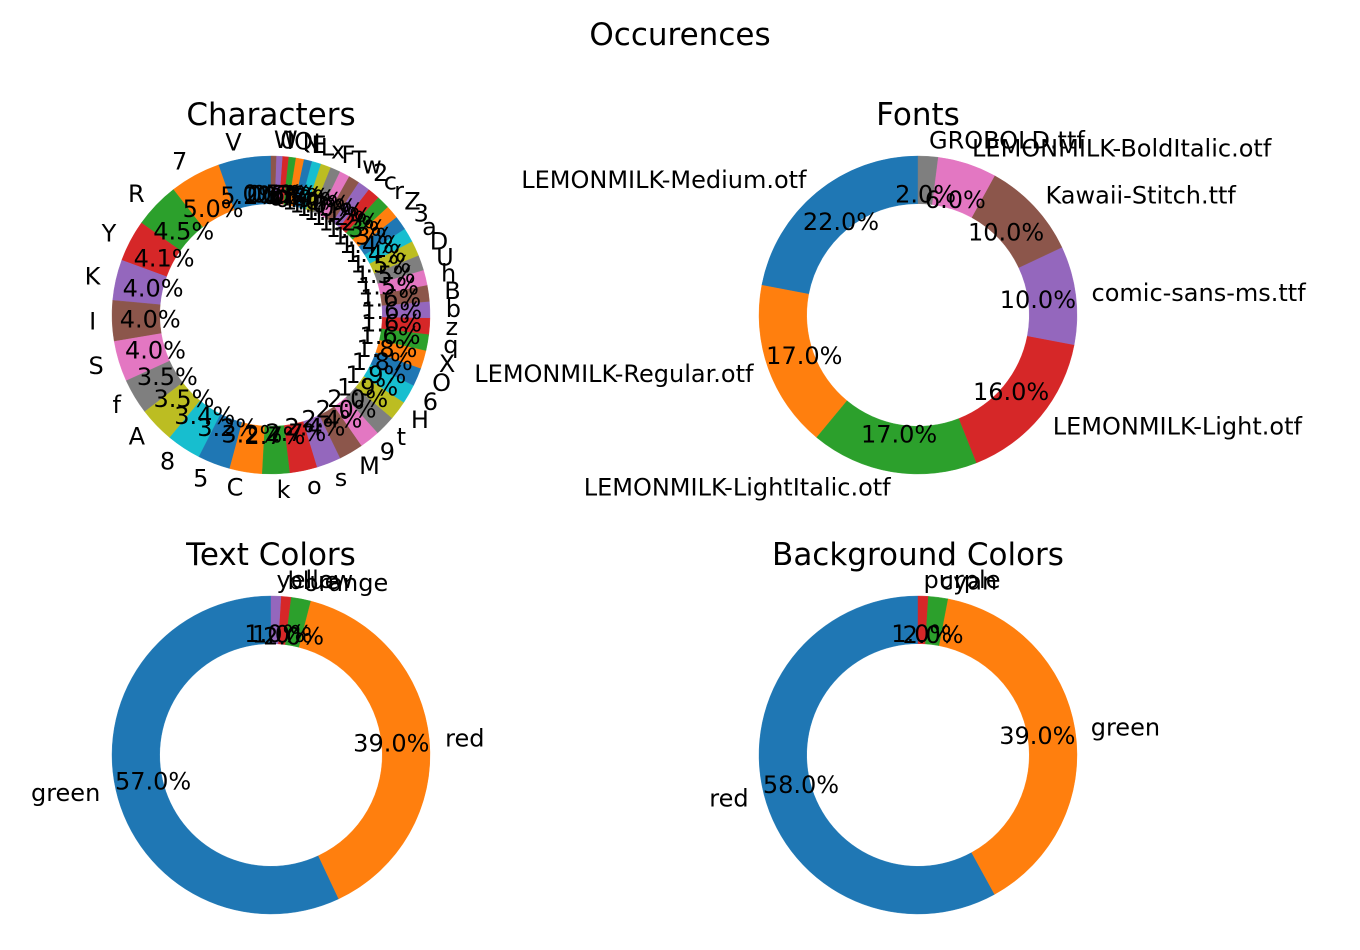 The height and width of the screenshot is (950, 1360). What do you see at coordinates (918, 115) in the screenshot?
I see `chart-title: Fonts` at bounding box center [918, 115].